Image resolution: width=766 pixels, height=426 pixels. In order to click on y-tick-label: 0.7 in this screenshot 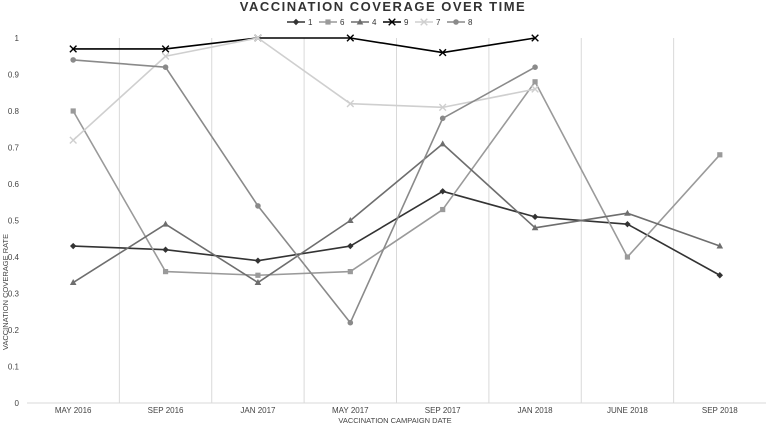, I will do `click(14, 148)`.